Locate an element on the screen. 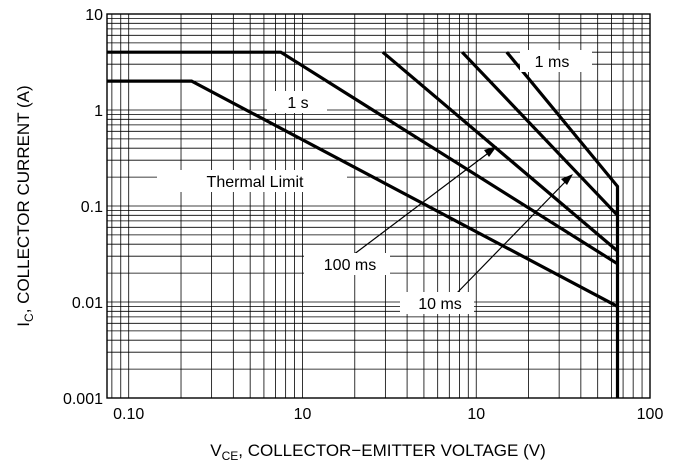  y-tick-label: 0.1 is located at coordinates (92, 207).